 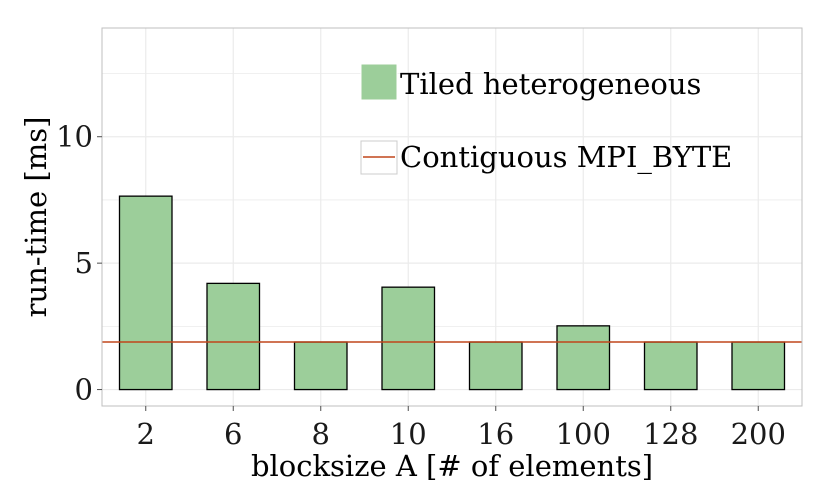 What do you see at coordinates (546, 119) in the screenshot?
I see `legend: Tiled heterogeneous Contiguous MPI_BYTE` at bounding box center [546, 119].